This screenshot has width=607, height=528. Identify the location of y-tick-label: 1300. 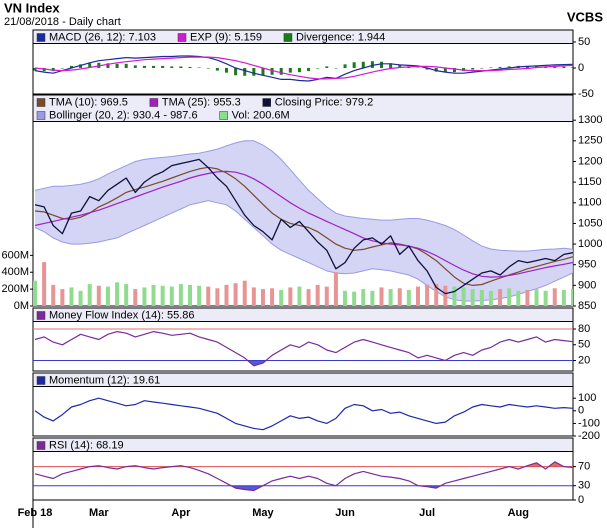
(590, 120).